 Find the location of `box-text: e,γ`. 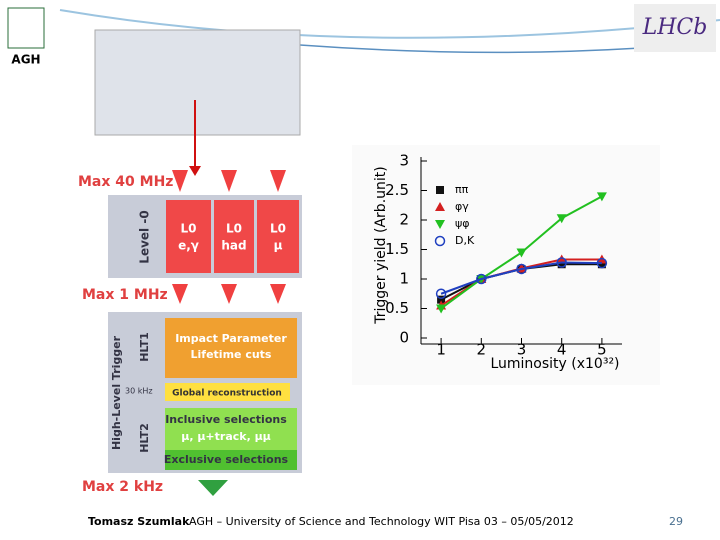

box-text: e,γ is located at coordinates (188, 246).